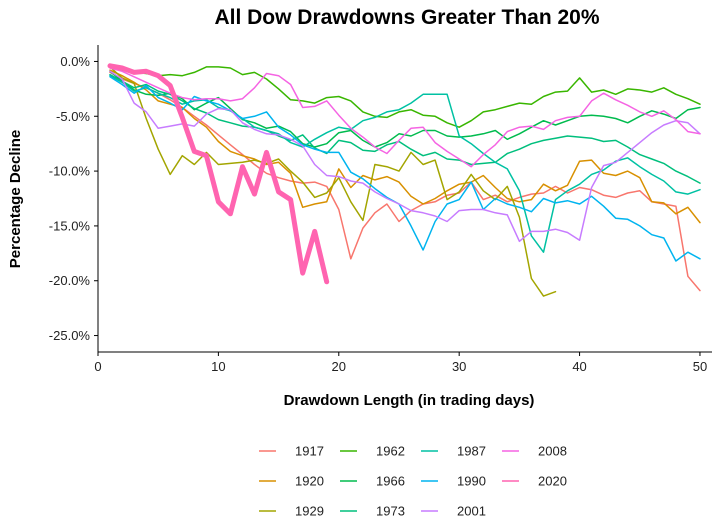  What do you see at coordinates (309, 511) in the screenshot?
I see `legend-label: 1929` at bounding box center [309, 511].